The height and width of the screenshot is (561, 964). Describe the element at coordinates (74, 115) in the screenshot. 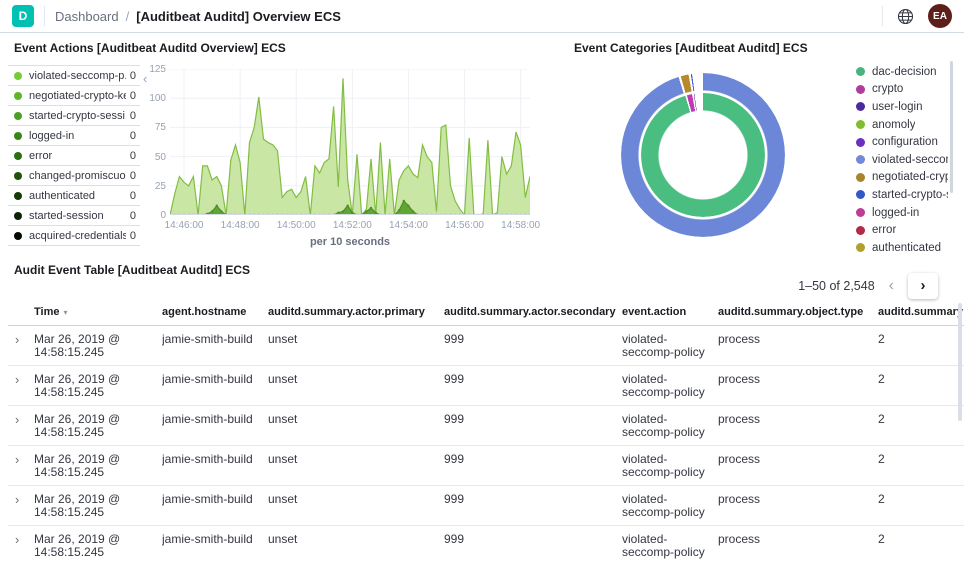

I see `legend-item: started-crypto-sessi... 0` at that location.